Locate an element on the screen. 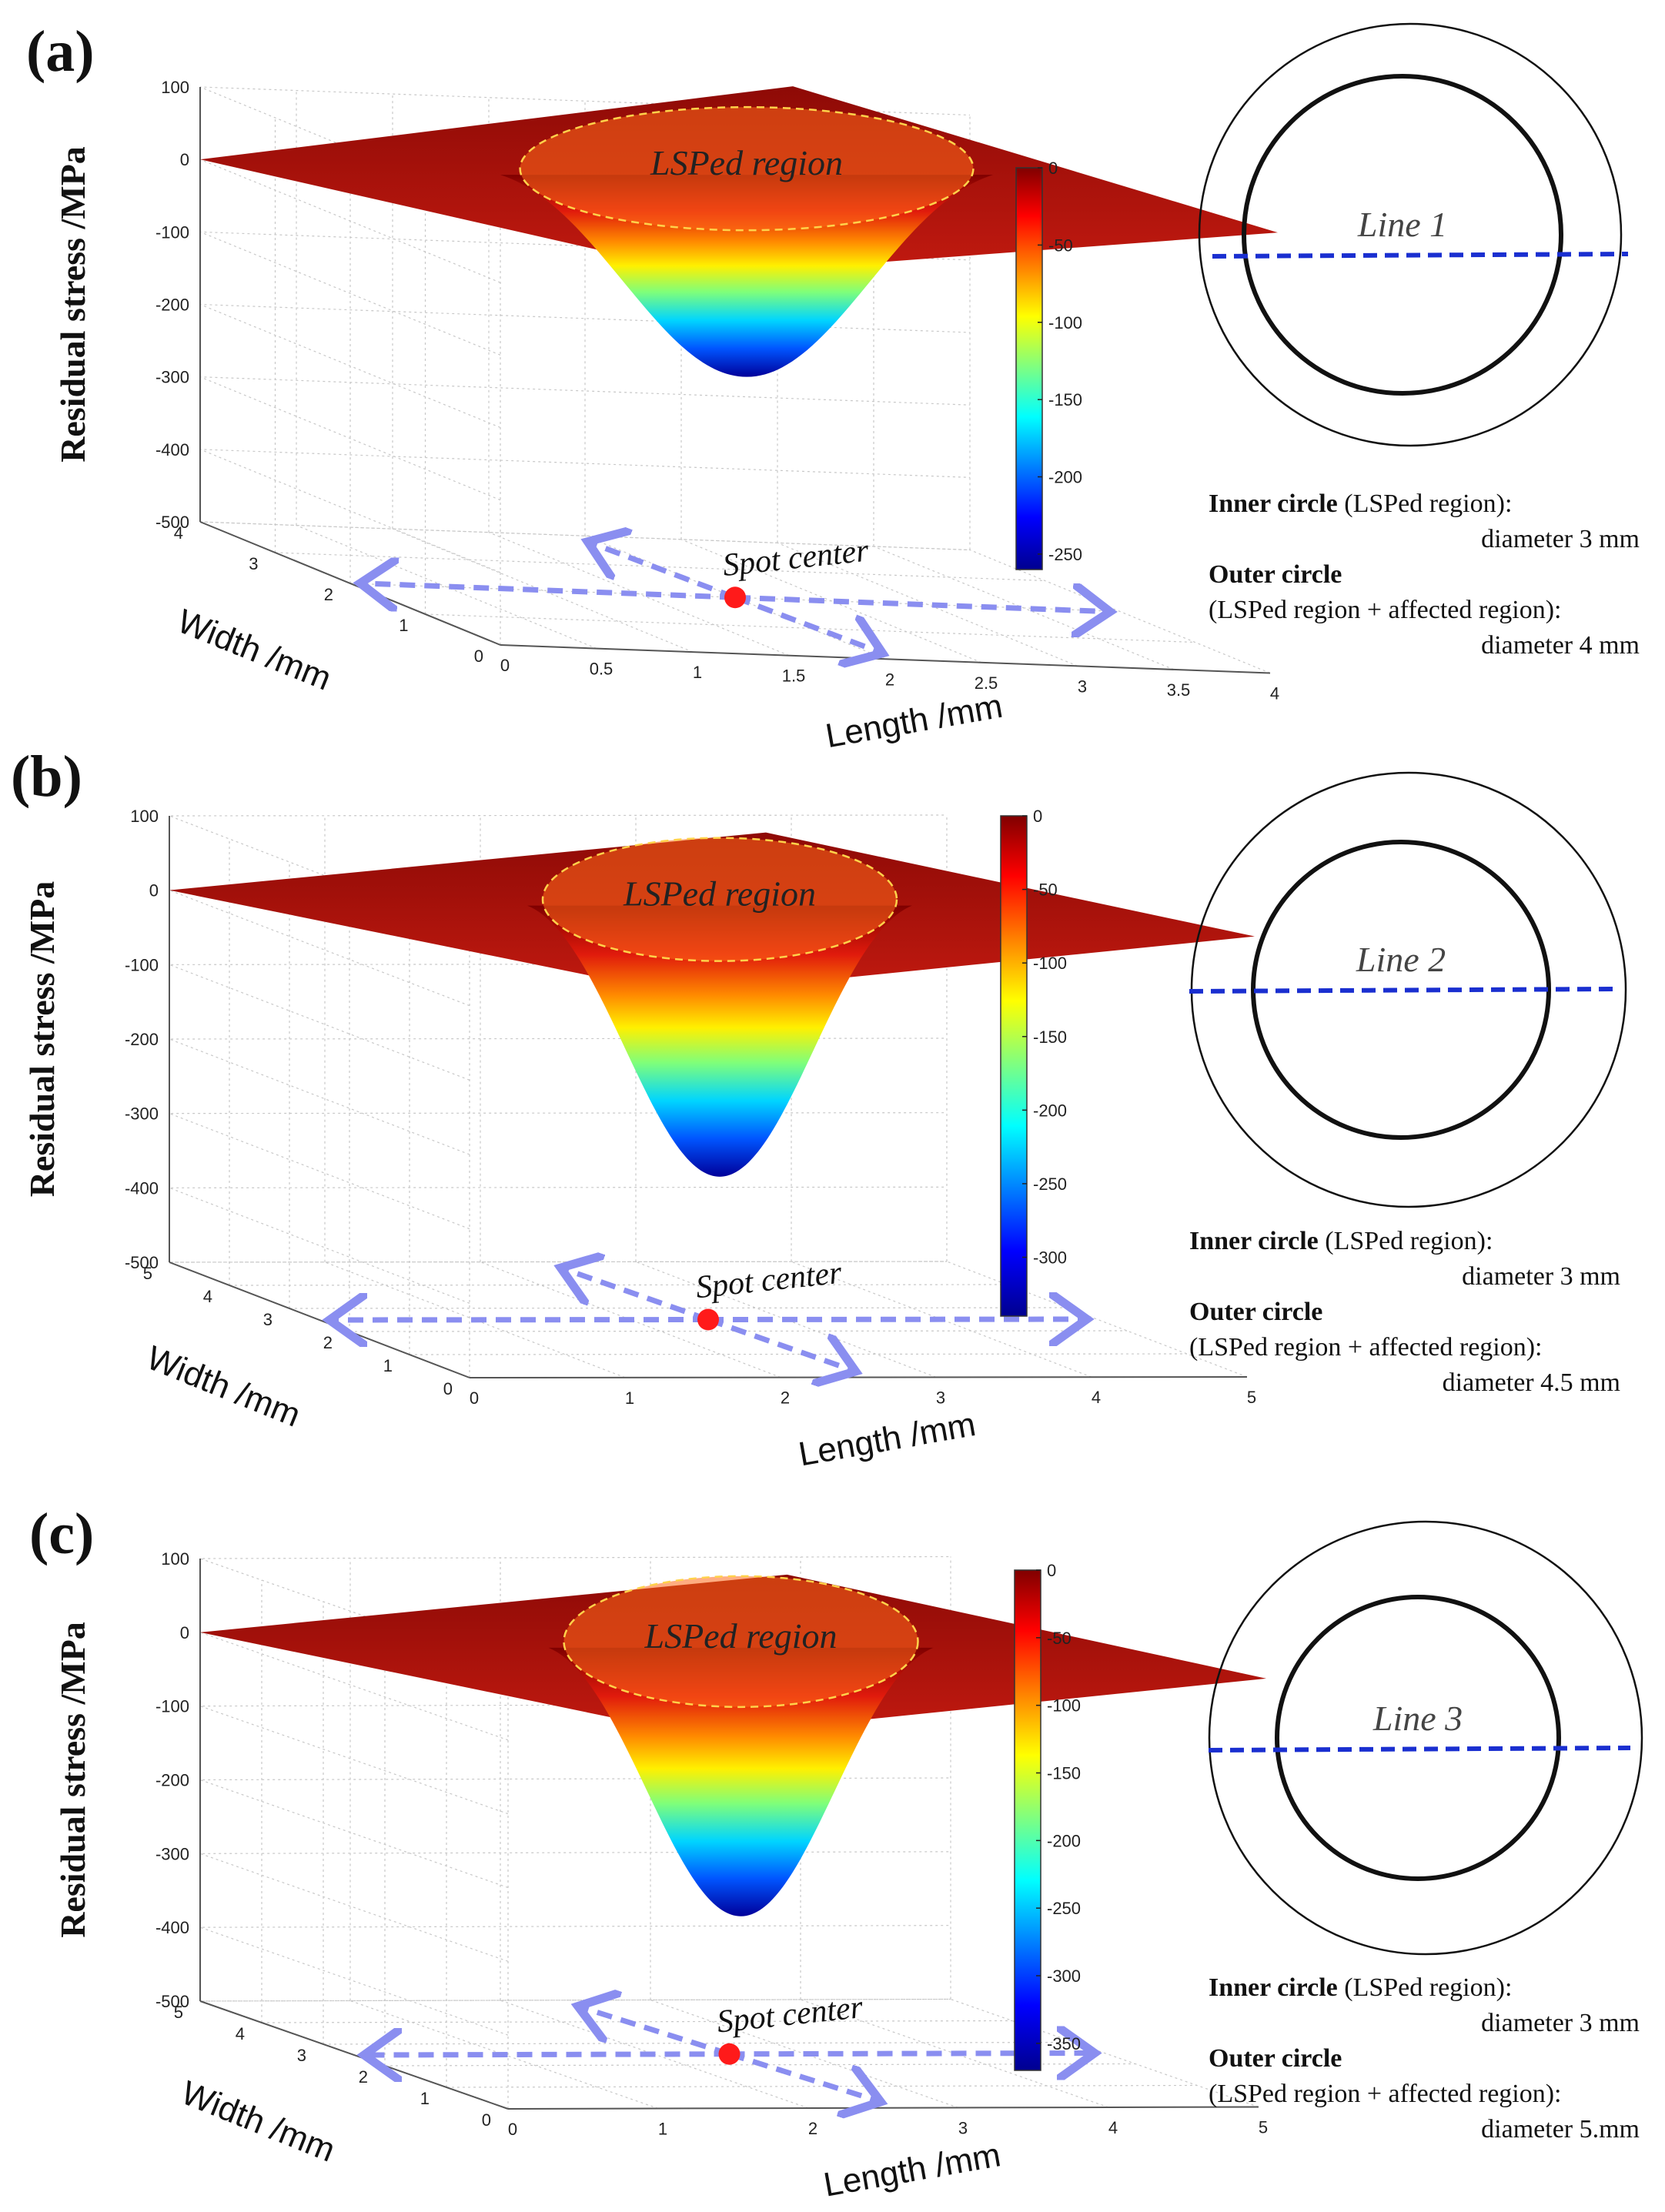 Image resolution: width=1665 pixels, height=2212 pixels. outer-circle-diameter: diameter 4.5 mm is located at coordinates (1531, 1382).